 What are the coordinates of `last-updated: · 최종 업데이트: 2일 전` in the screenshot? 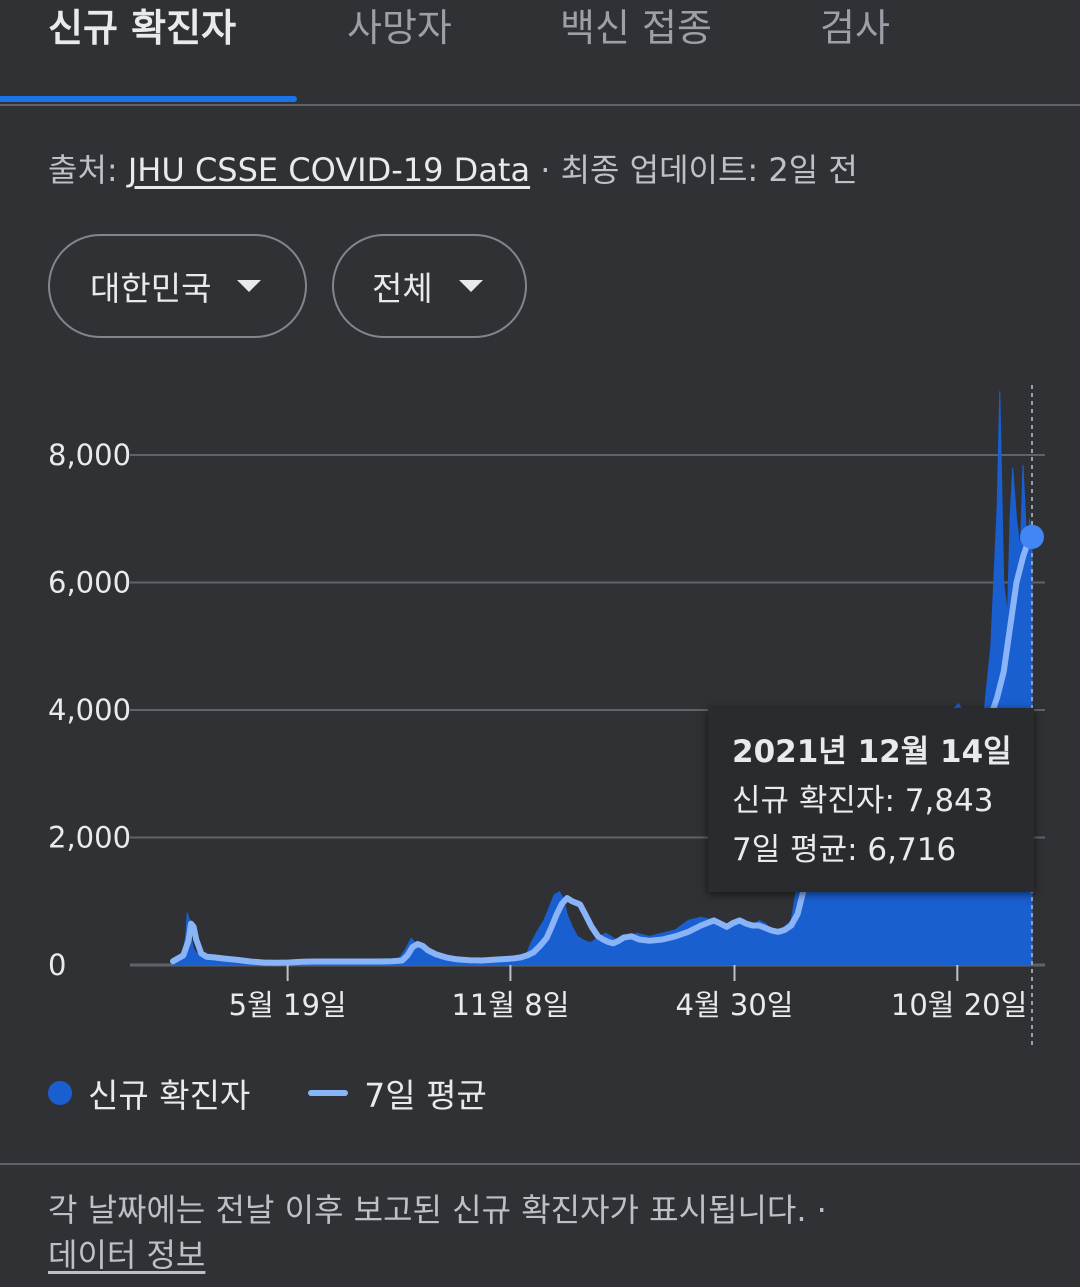 It's located at (694, 170).